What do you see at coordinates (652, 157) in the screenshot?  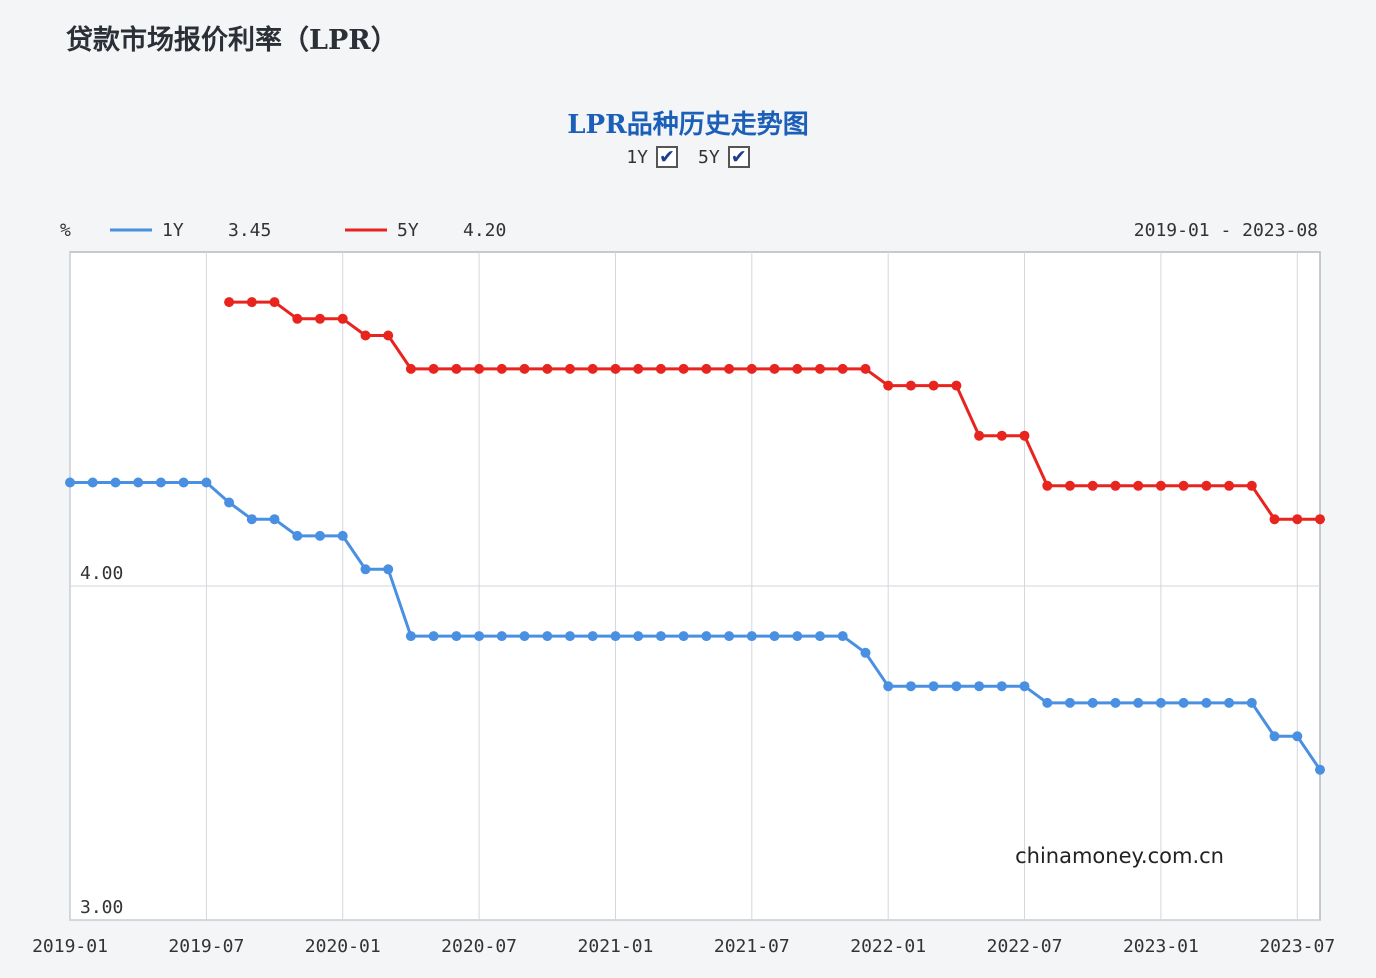 I see `toggle-1y: 1Y ✔` at bounding box center [652, 157].